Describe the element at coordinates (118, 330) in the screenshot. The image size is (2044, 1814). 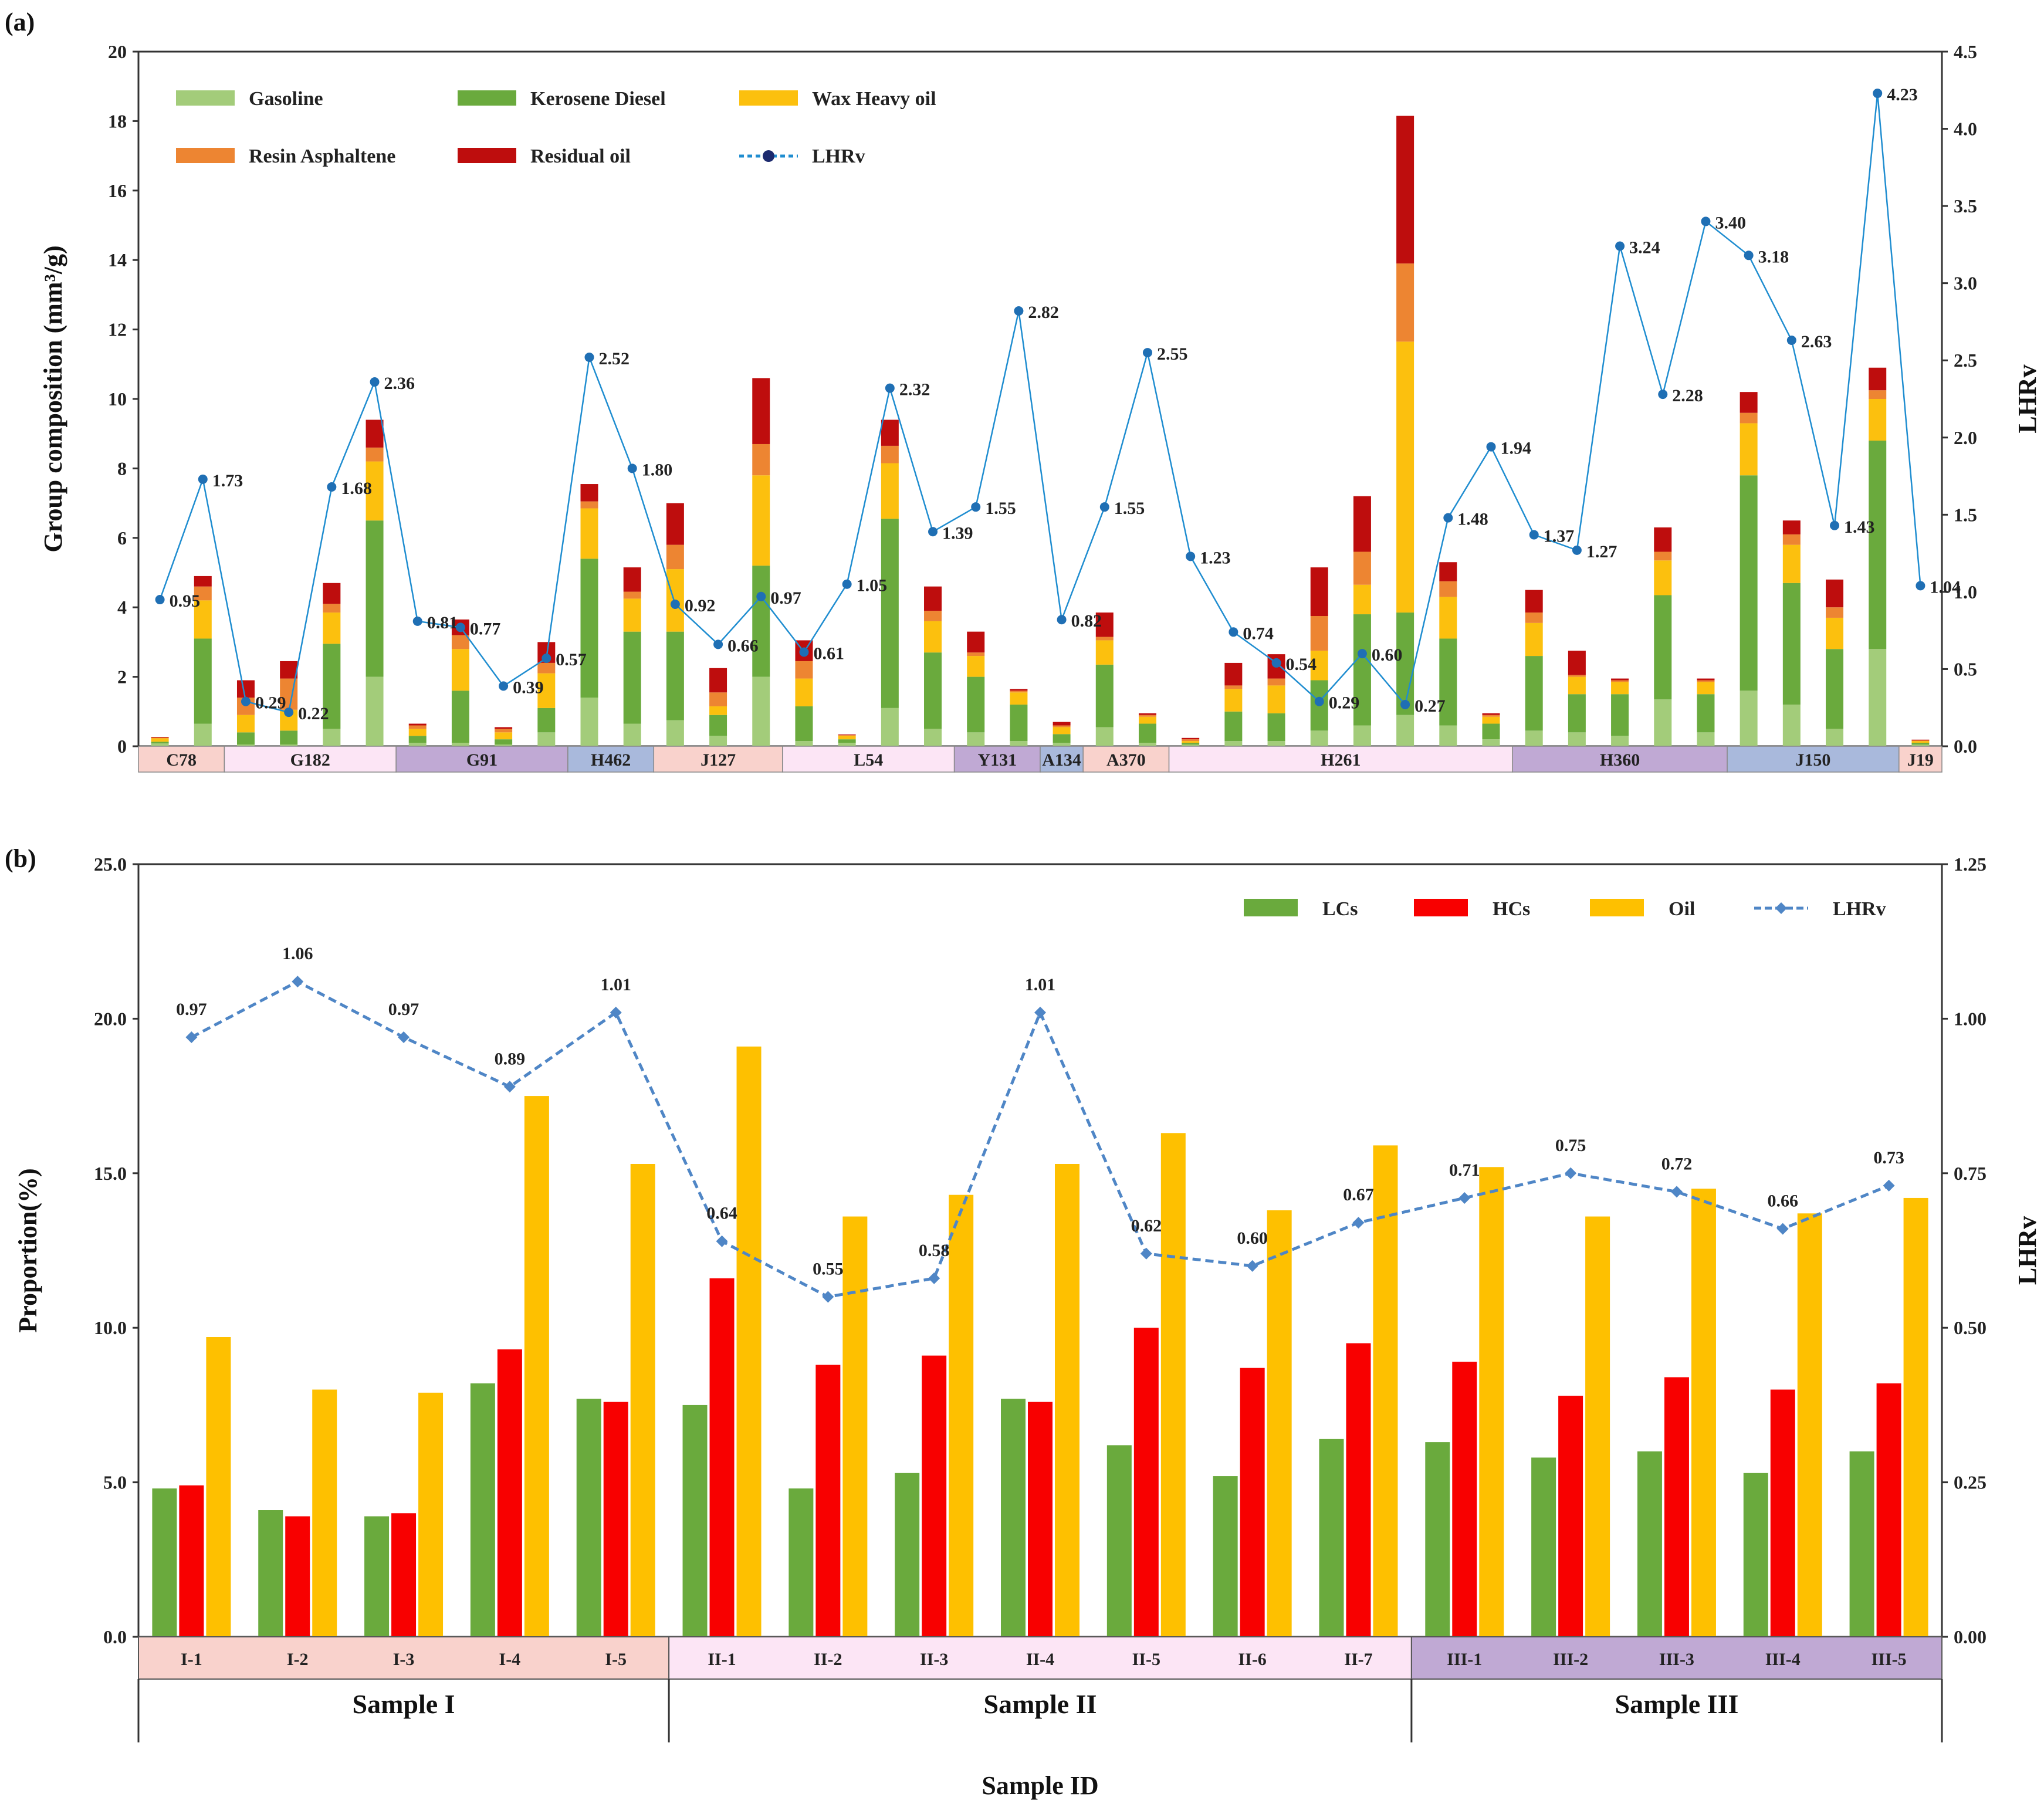
I see `y-tick-label: 12` at that location.